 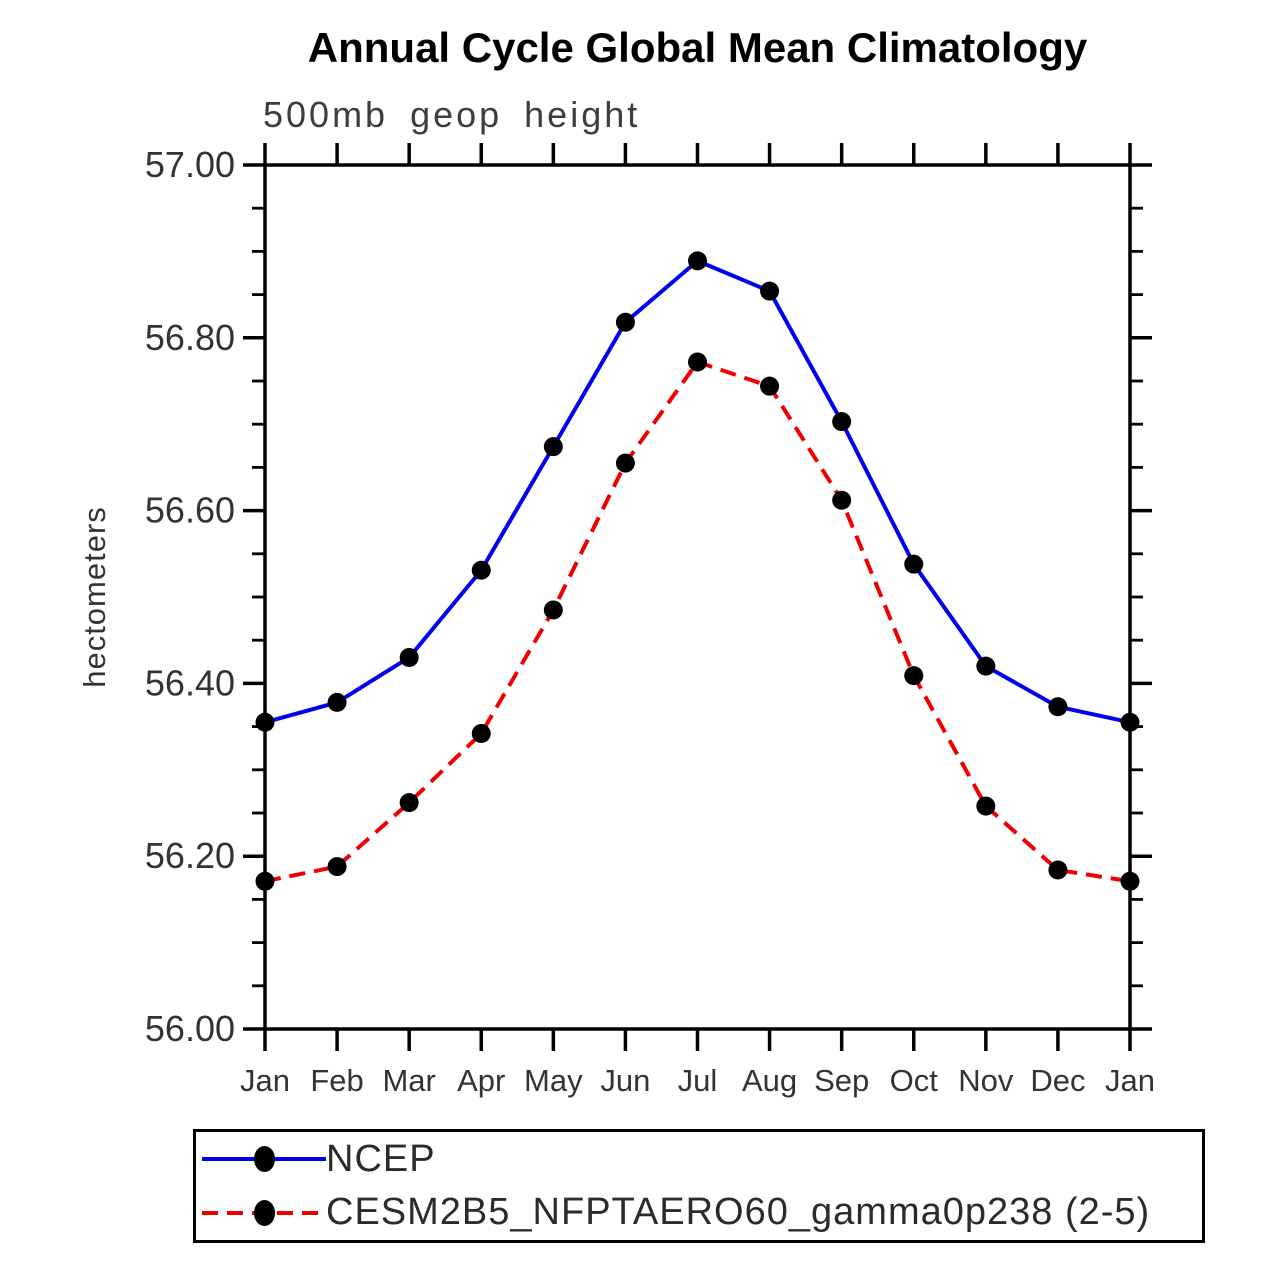 What do you see at coordinates (336, 1080) in the screenshot?
I see `x-tick-label: Feb` at bounding box center [336, 1080].